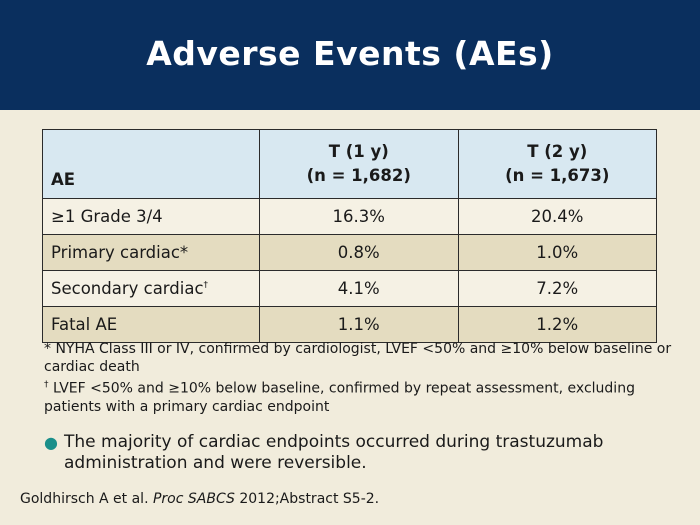 This screenshot has width=700, height=525. I want to click on cell-t1y: 16.3%, so click(359, 216).